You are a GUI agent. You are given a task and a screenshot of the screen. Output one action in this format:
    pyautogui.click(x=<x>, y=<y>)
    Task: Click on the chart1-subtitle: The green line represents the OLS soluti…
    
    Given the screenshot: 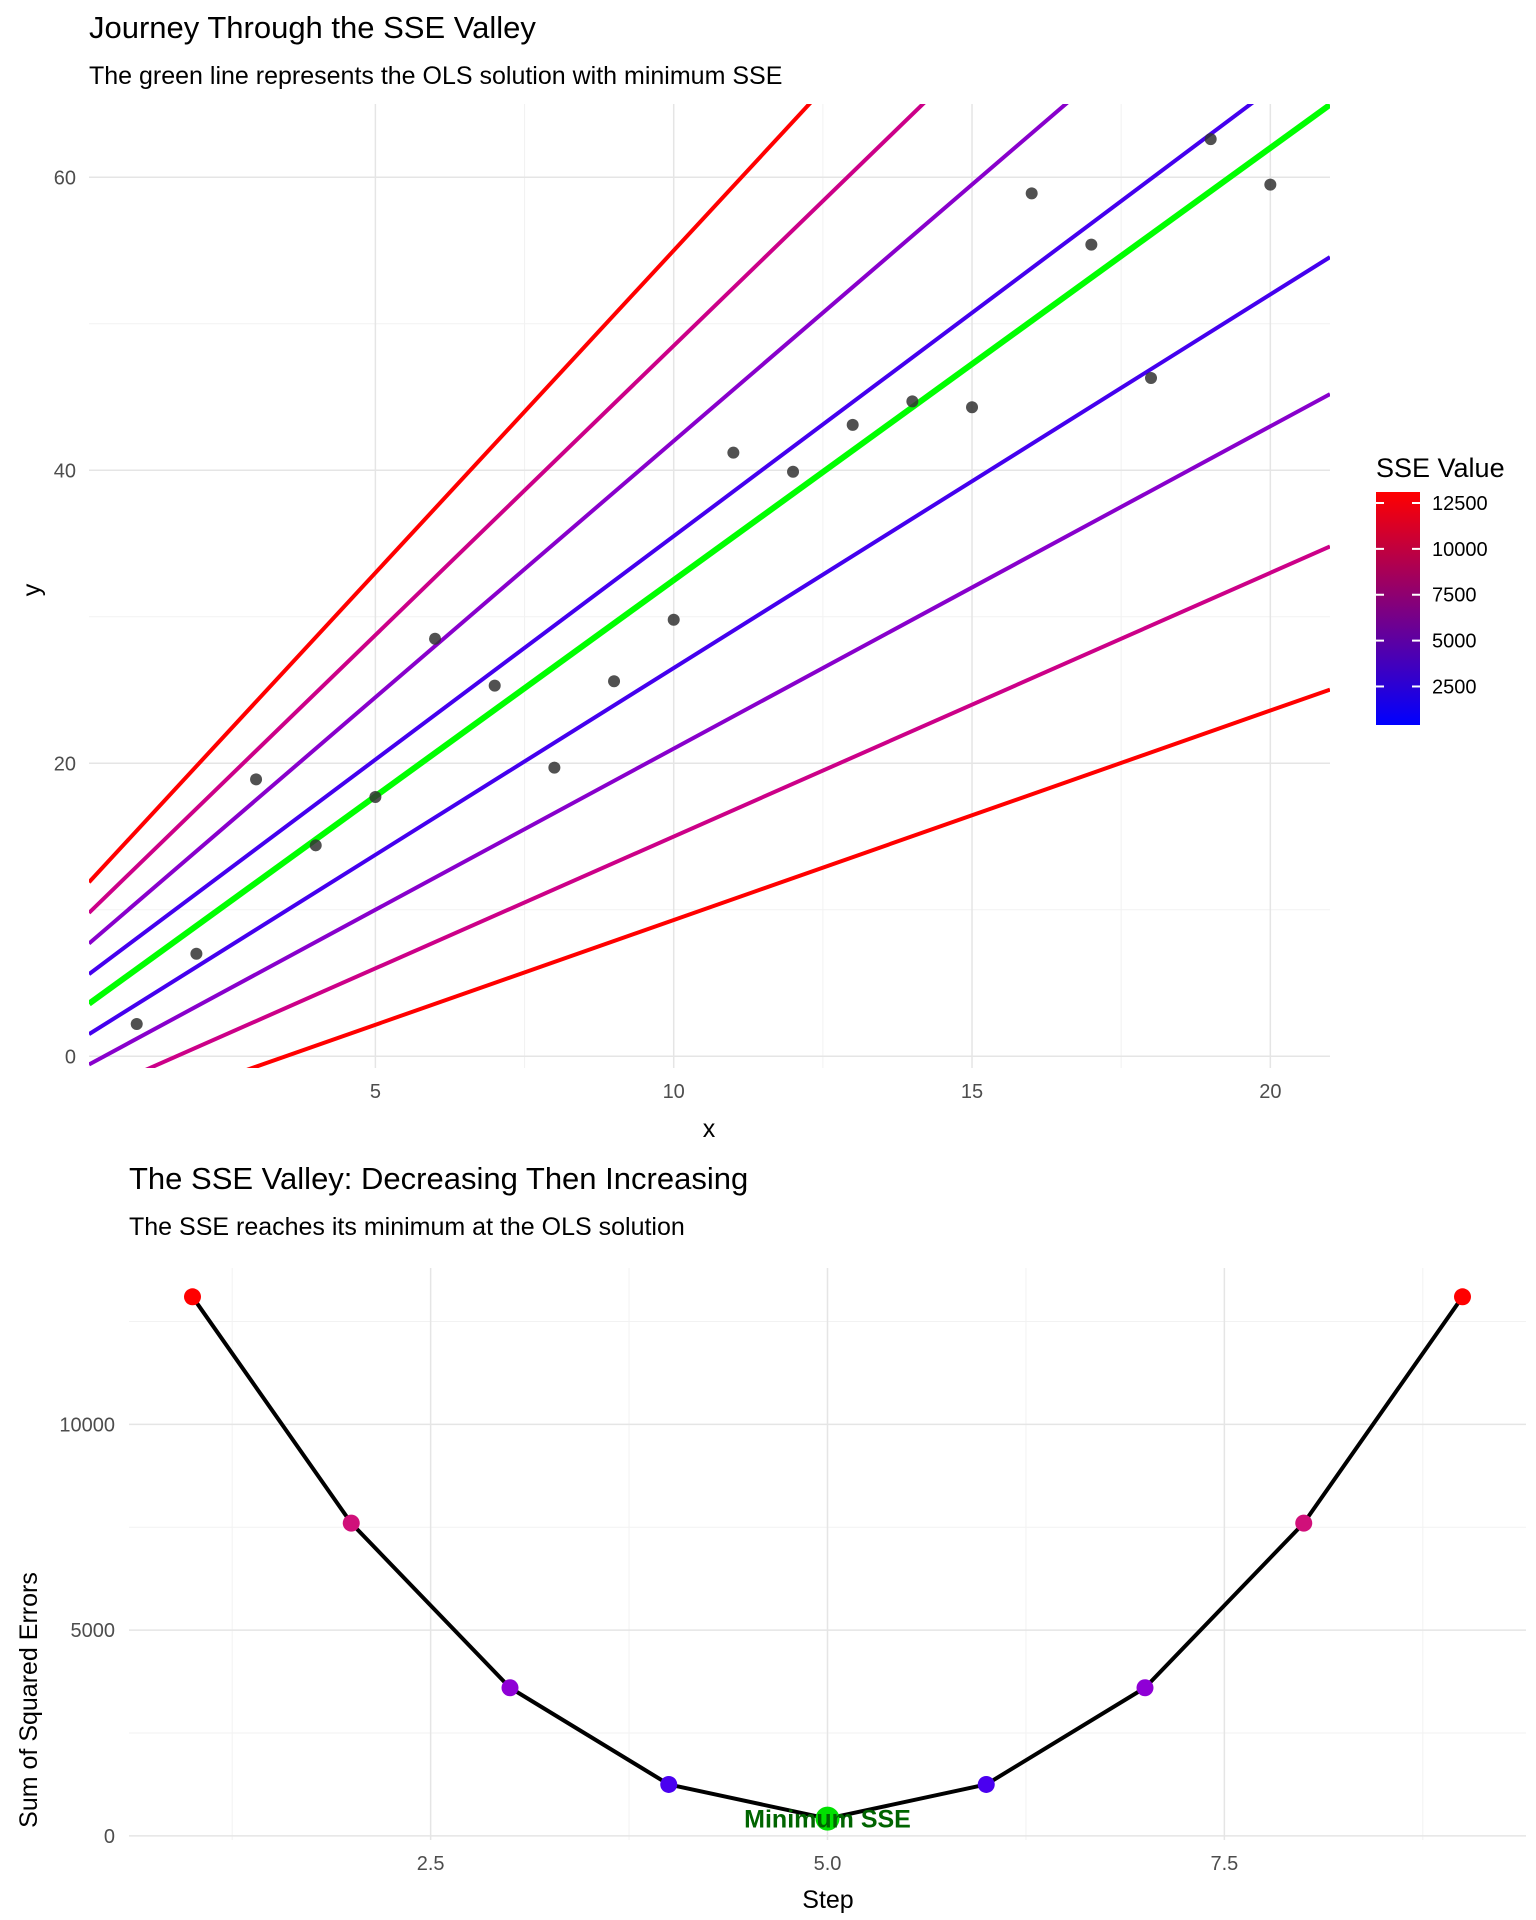 What is the action you would take?
    pyautogui.click(x=435, y=76)
    